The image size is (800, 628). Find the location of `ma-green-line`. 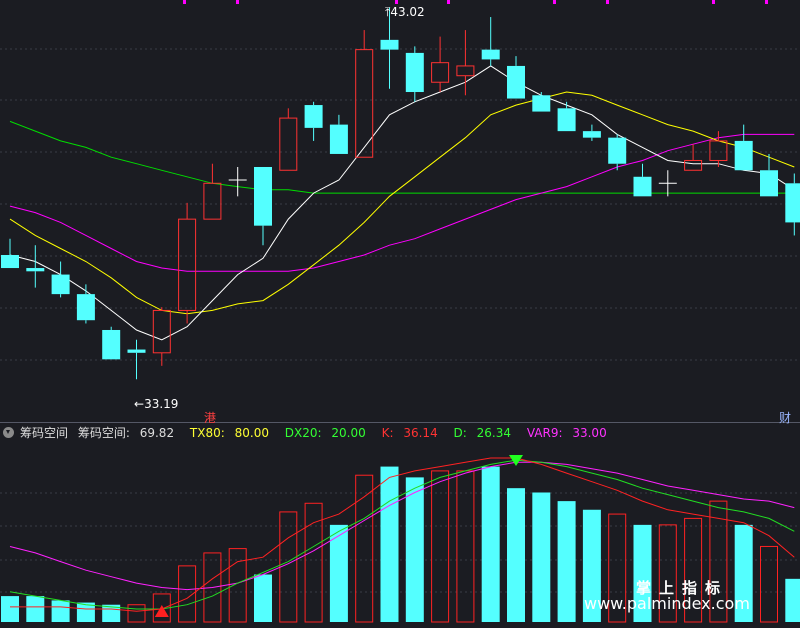

ma-green-line is located at coordinates (402, 157).